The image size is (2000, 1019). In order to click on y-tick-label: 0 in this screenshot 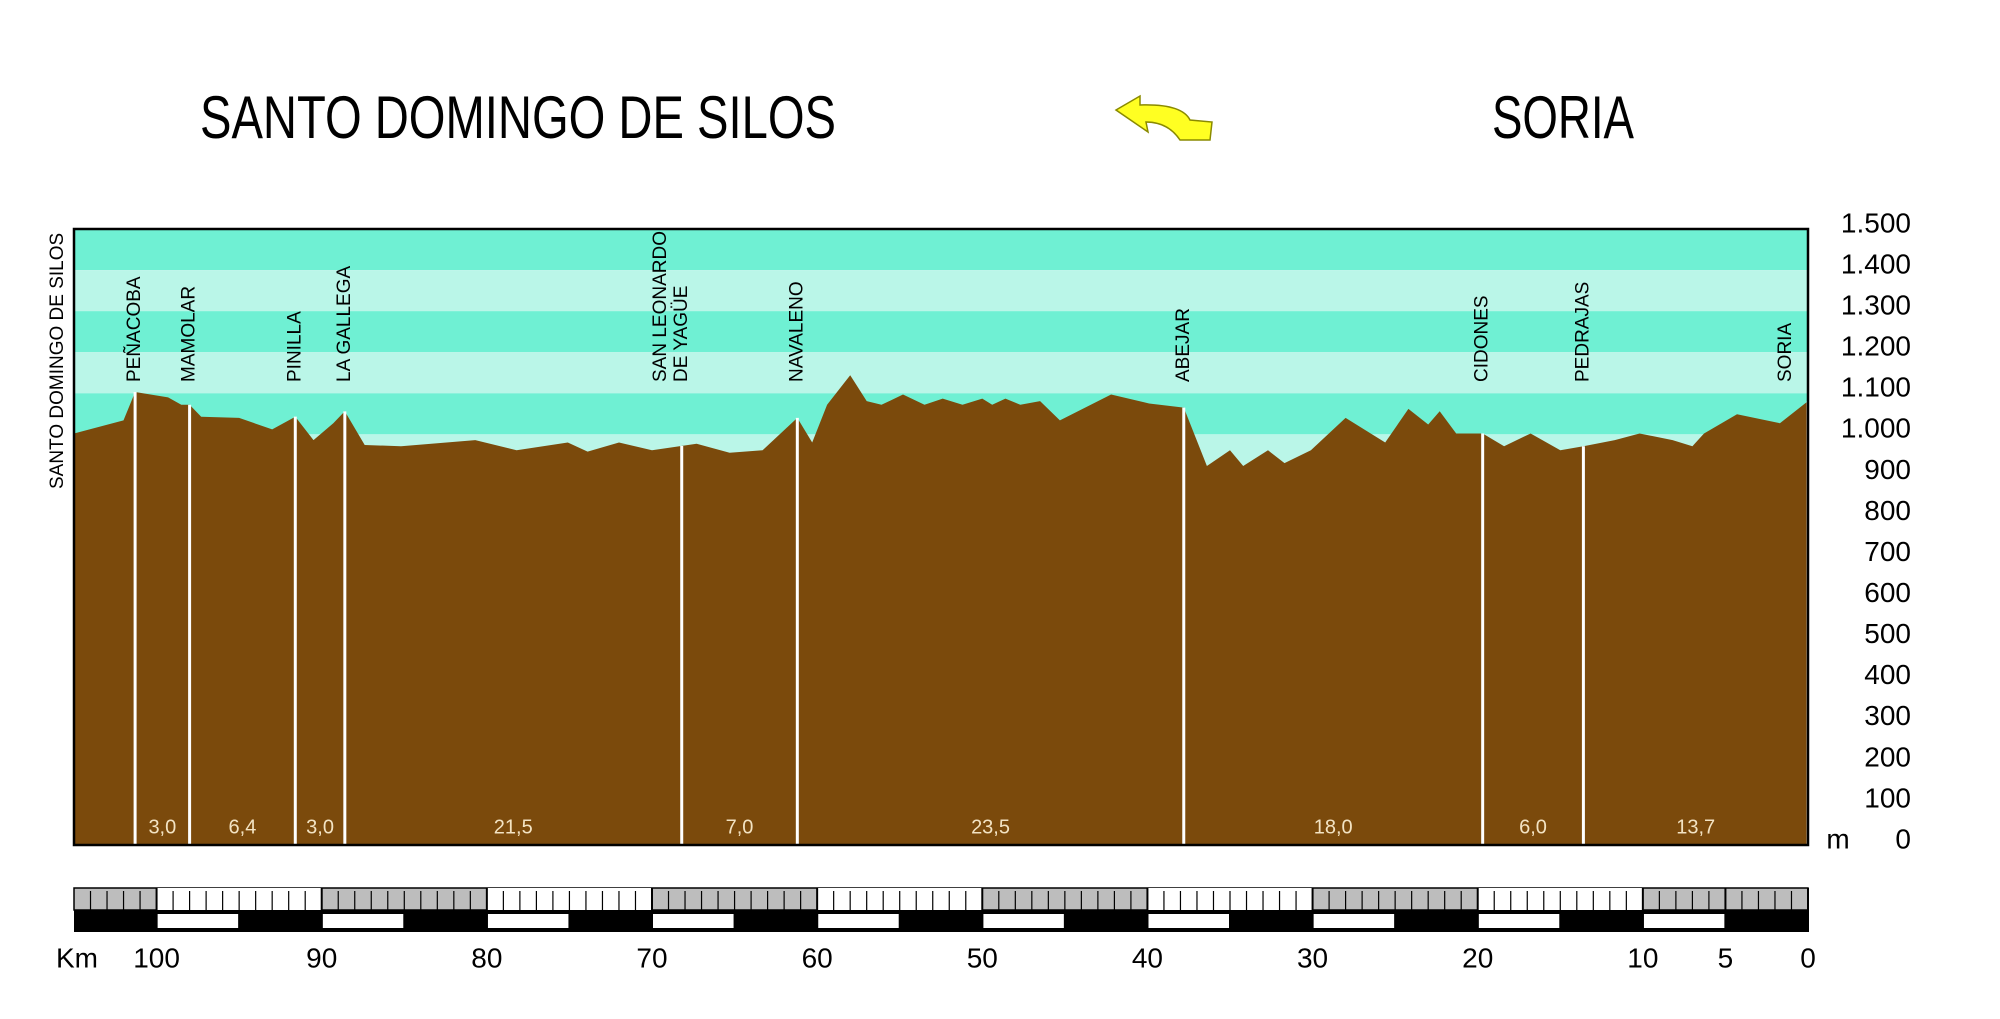, I will do `click(1903, 838)`.